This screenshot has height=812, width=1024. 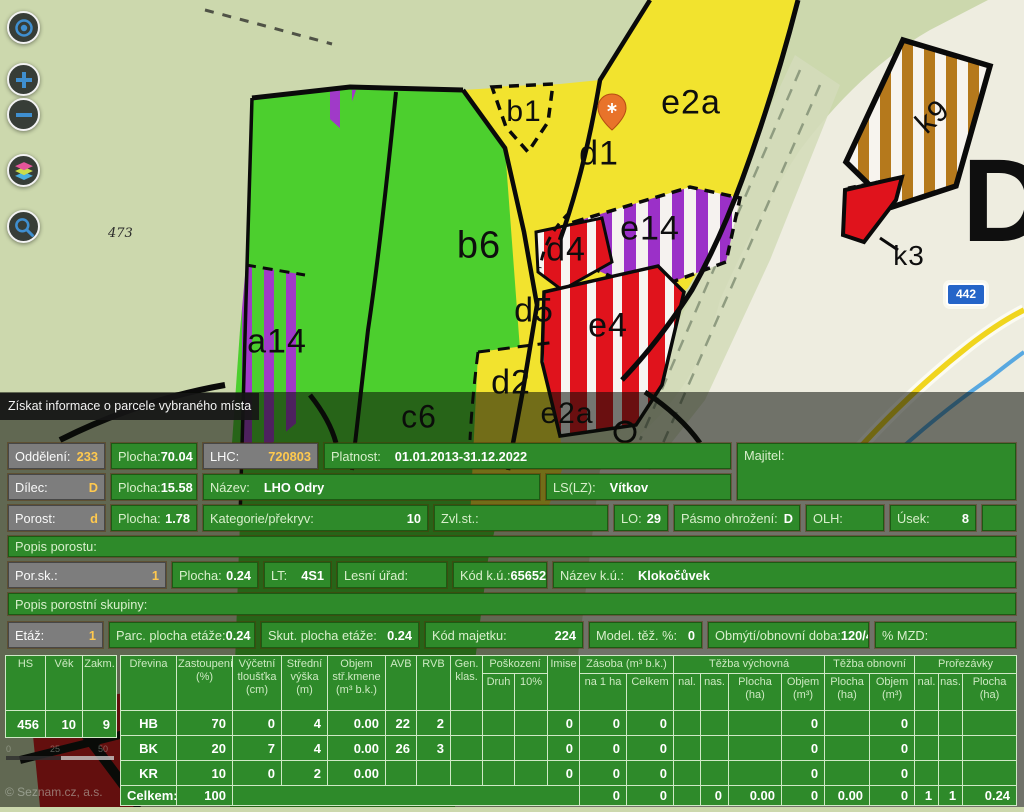 What do you see at coordinates (945, 635) in the screenshot?
I see `field-mzd: % MZD:` at bounding box center [945, 635].